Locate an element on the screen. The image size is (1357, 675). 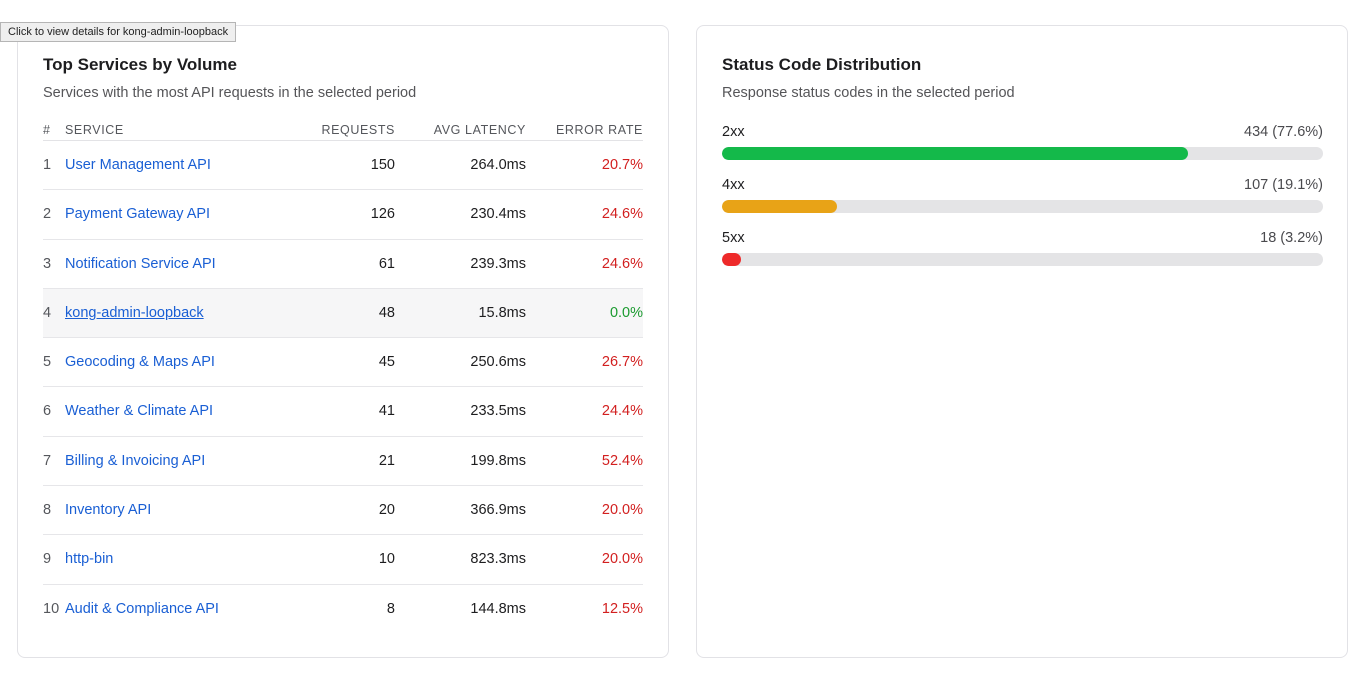
status-code-label: 4xx is located at coordinates (733, 185).